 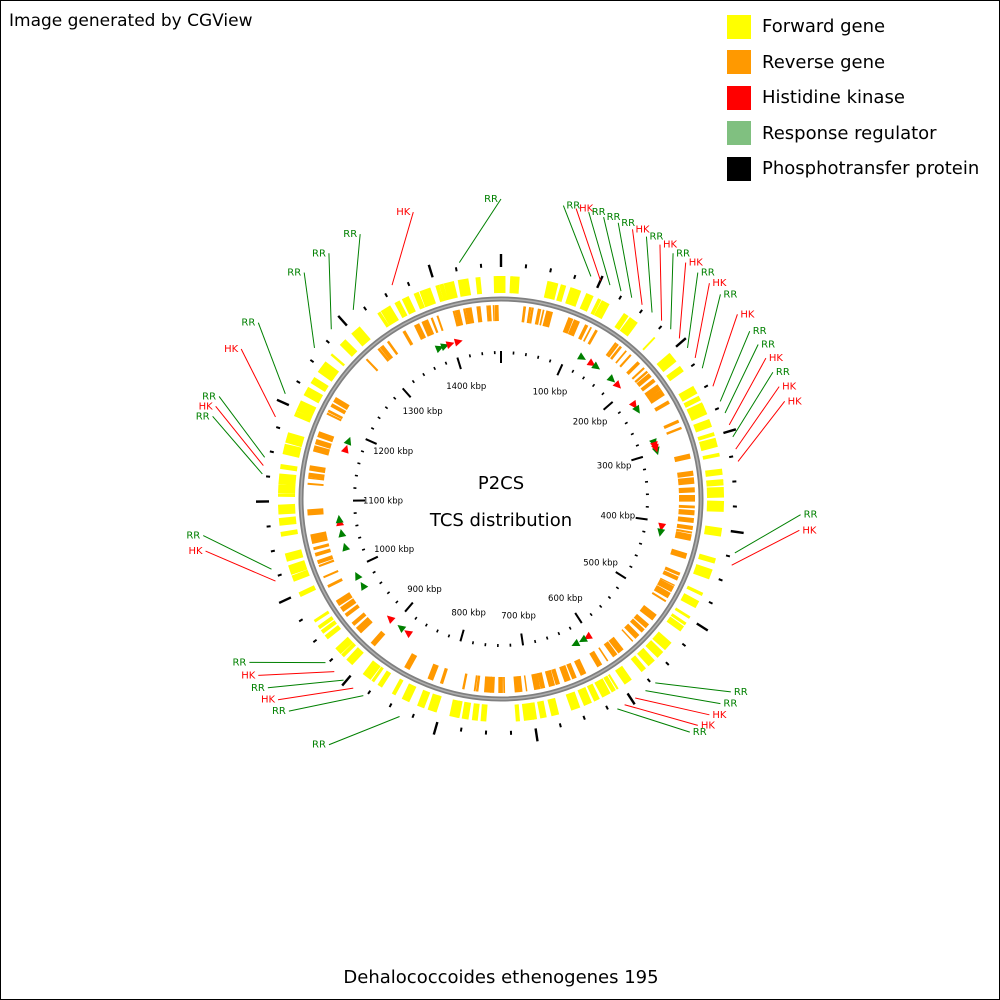 I want to click on legend-item-phosphotransfer-protein: Phosphotransfer protein, so click(x=853, y=169).